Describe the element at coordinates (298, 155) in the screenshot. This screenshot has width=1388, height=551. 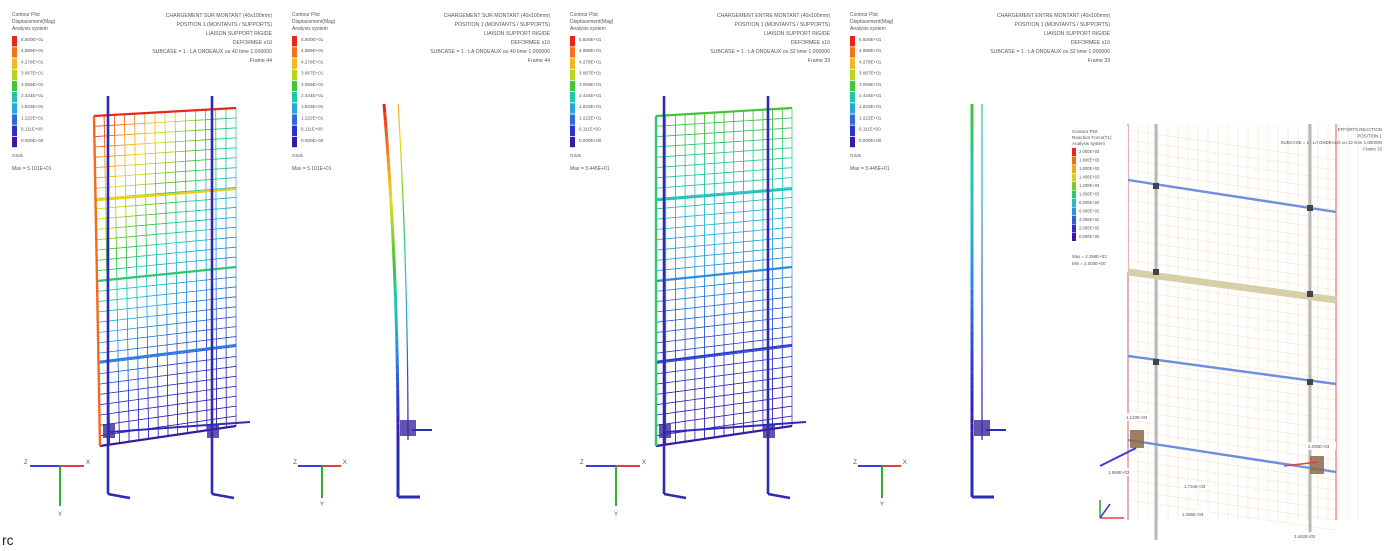
I see `legend-grid-label: Grids` at that location.